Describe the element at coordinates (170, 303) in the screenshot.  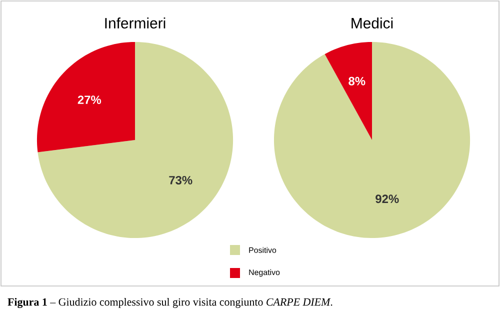
I see `text: Figura 1 – Giudizio complessivo sul giro visita congiunto CARPE DIEM.` at that location.